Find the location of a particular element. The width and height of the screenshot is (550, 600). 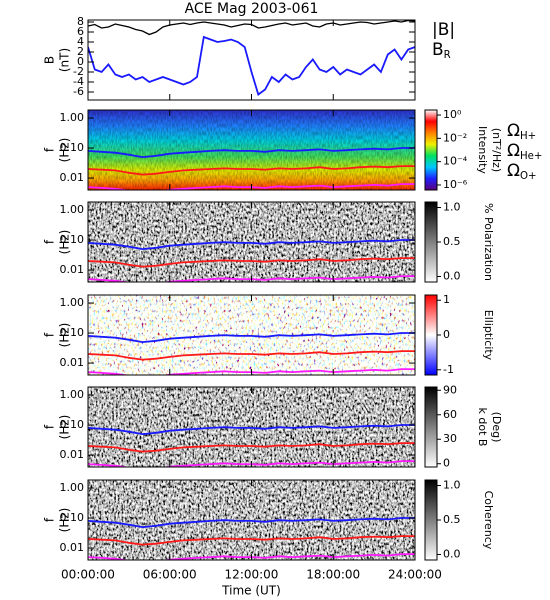

y-tick-label: 4 is located at coordinates (80, 41).